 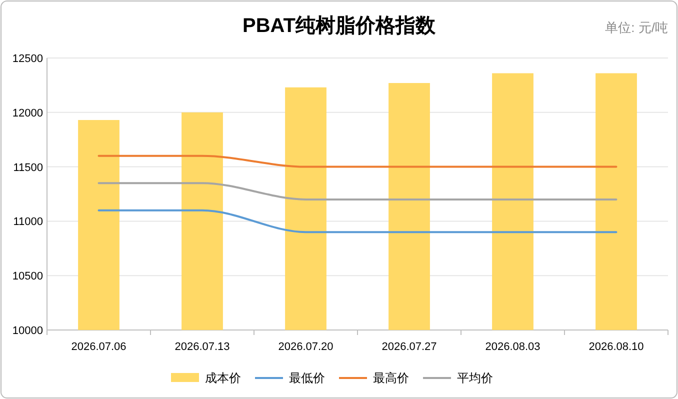 I want to click on x-tick-label: 2026.07.27, so click(x=409, y=347).